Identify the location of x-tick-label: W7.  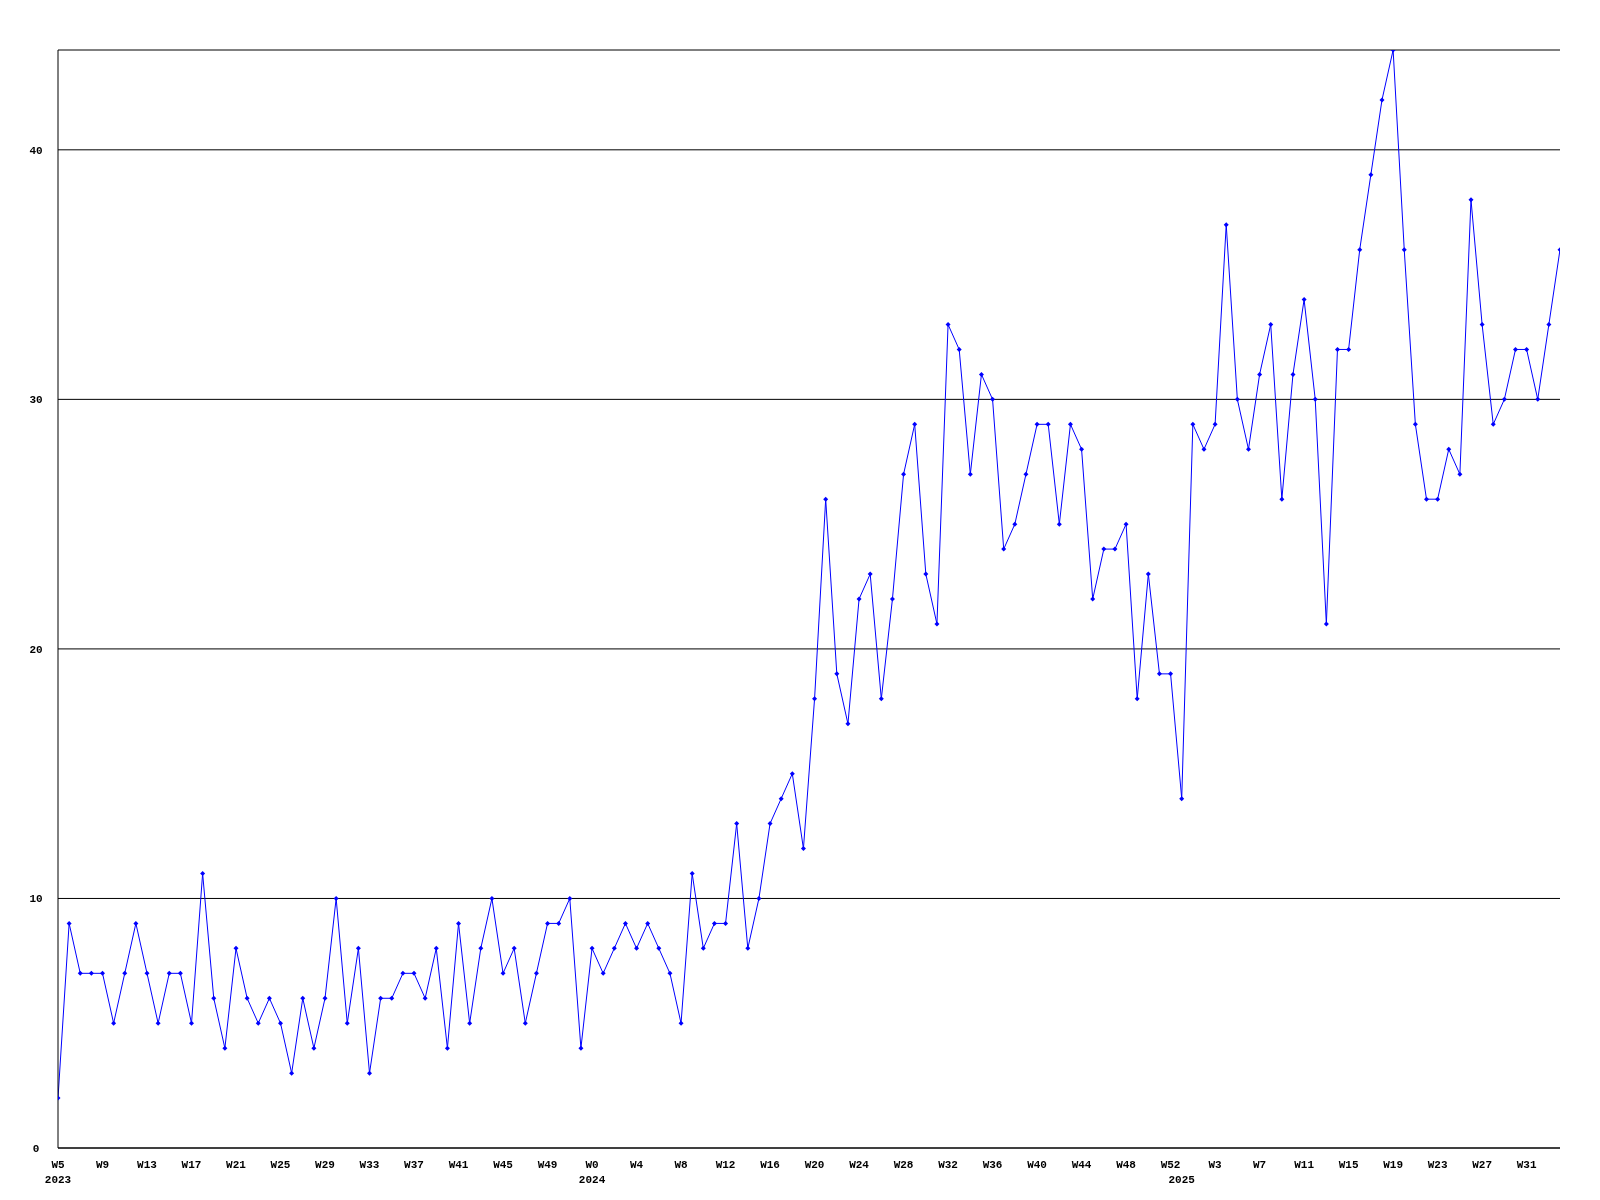
(1260, 1165).